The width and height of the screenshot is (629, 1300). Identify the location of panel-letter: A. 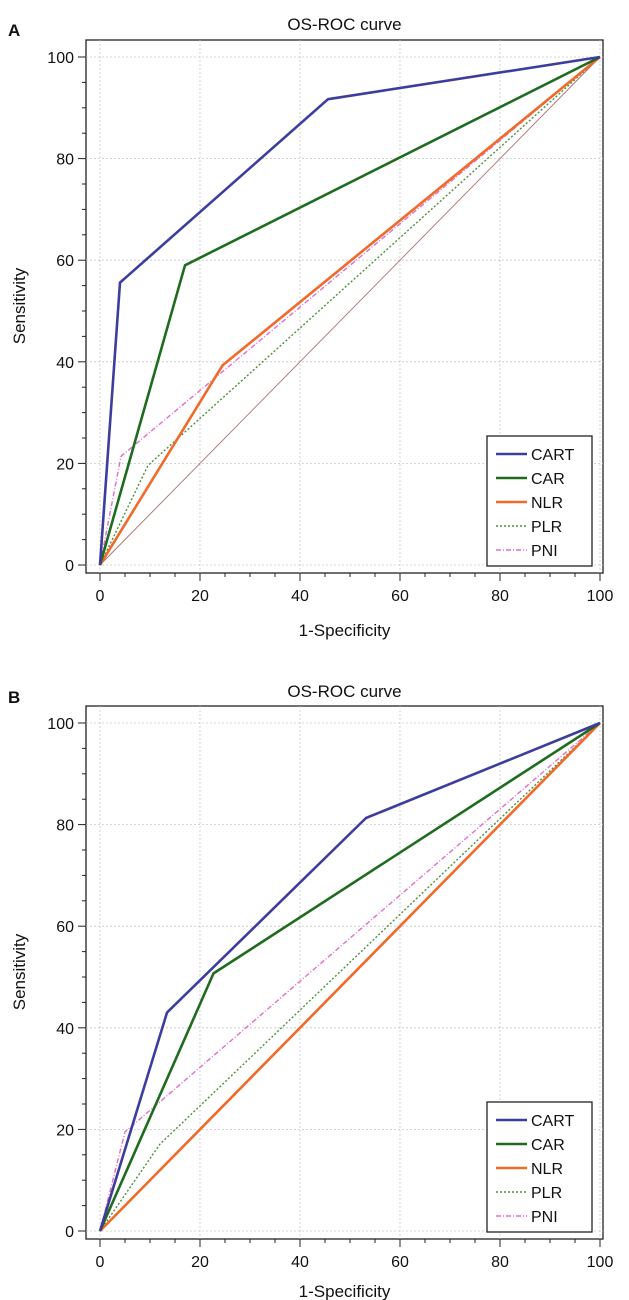
(14, 30).